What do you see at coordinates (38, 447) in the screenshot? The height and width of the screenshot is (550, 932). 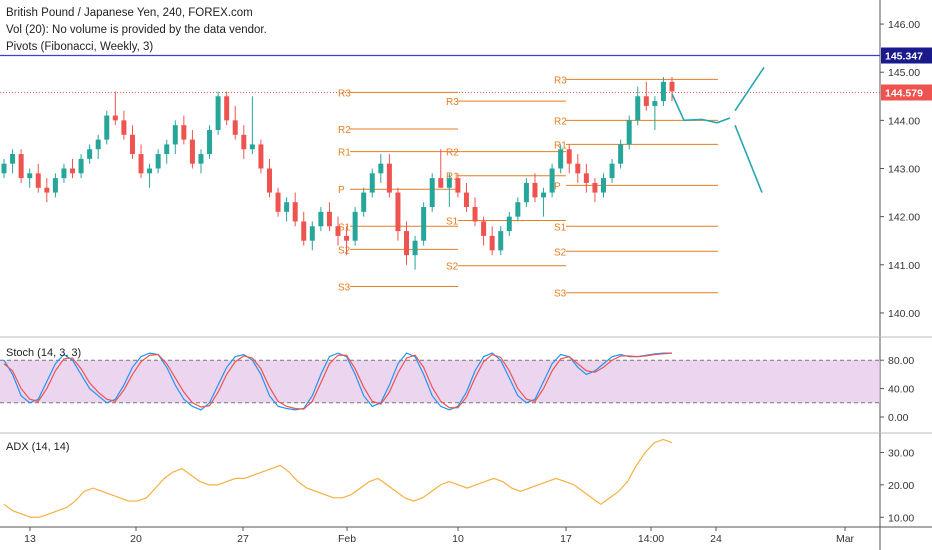 I see `adx-label: ADX (14, 14)` at bounding box center [38, 447].